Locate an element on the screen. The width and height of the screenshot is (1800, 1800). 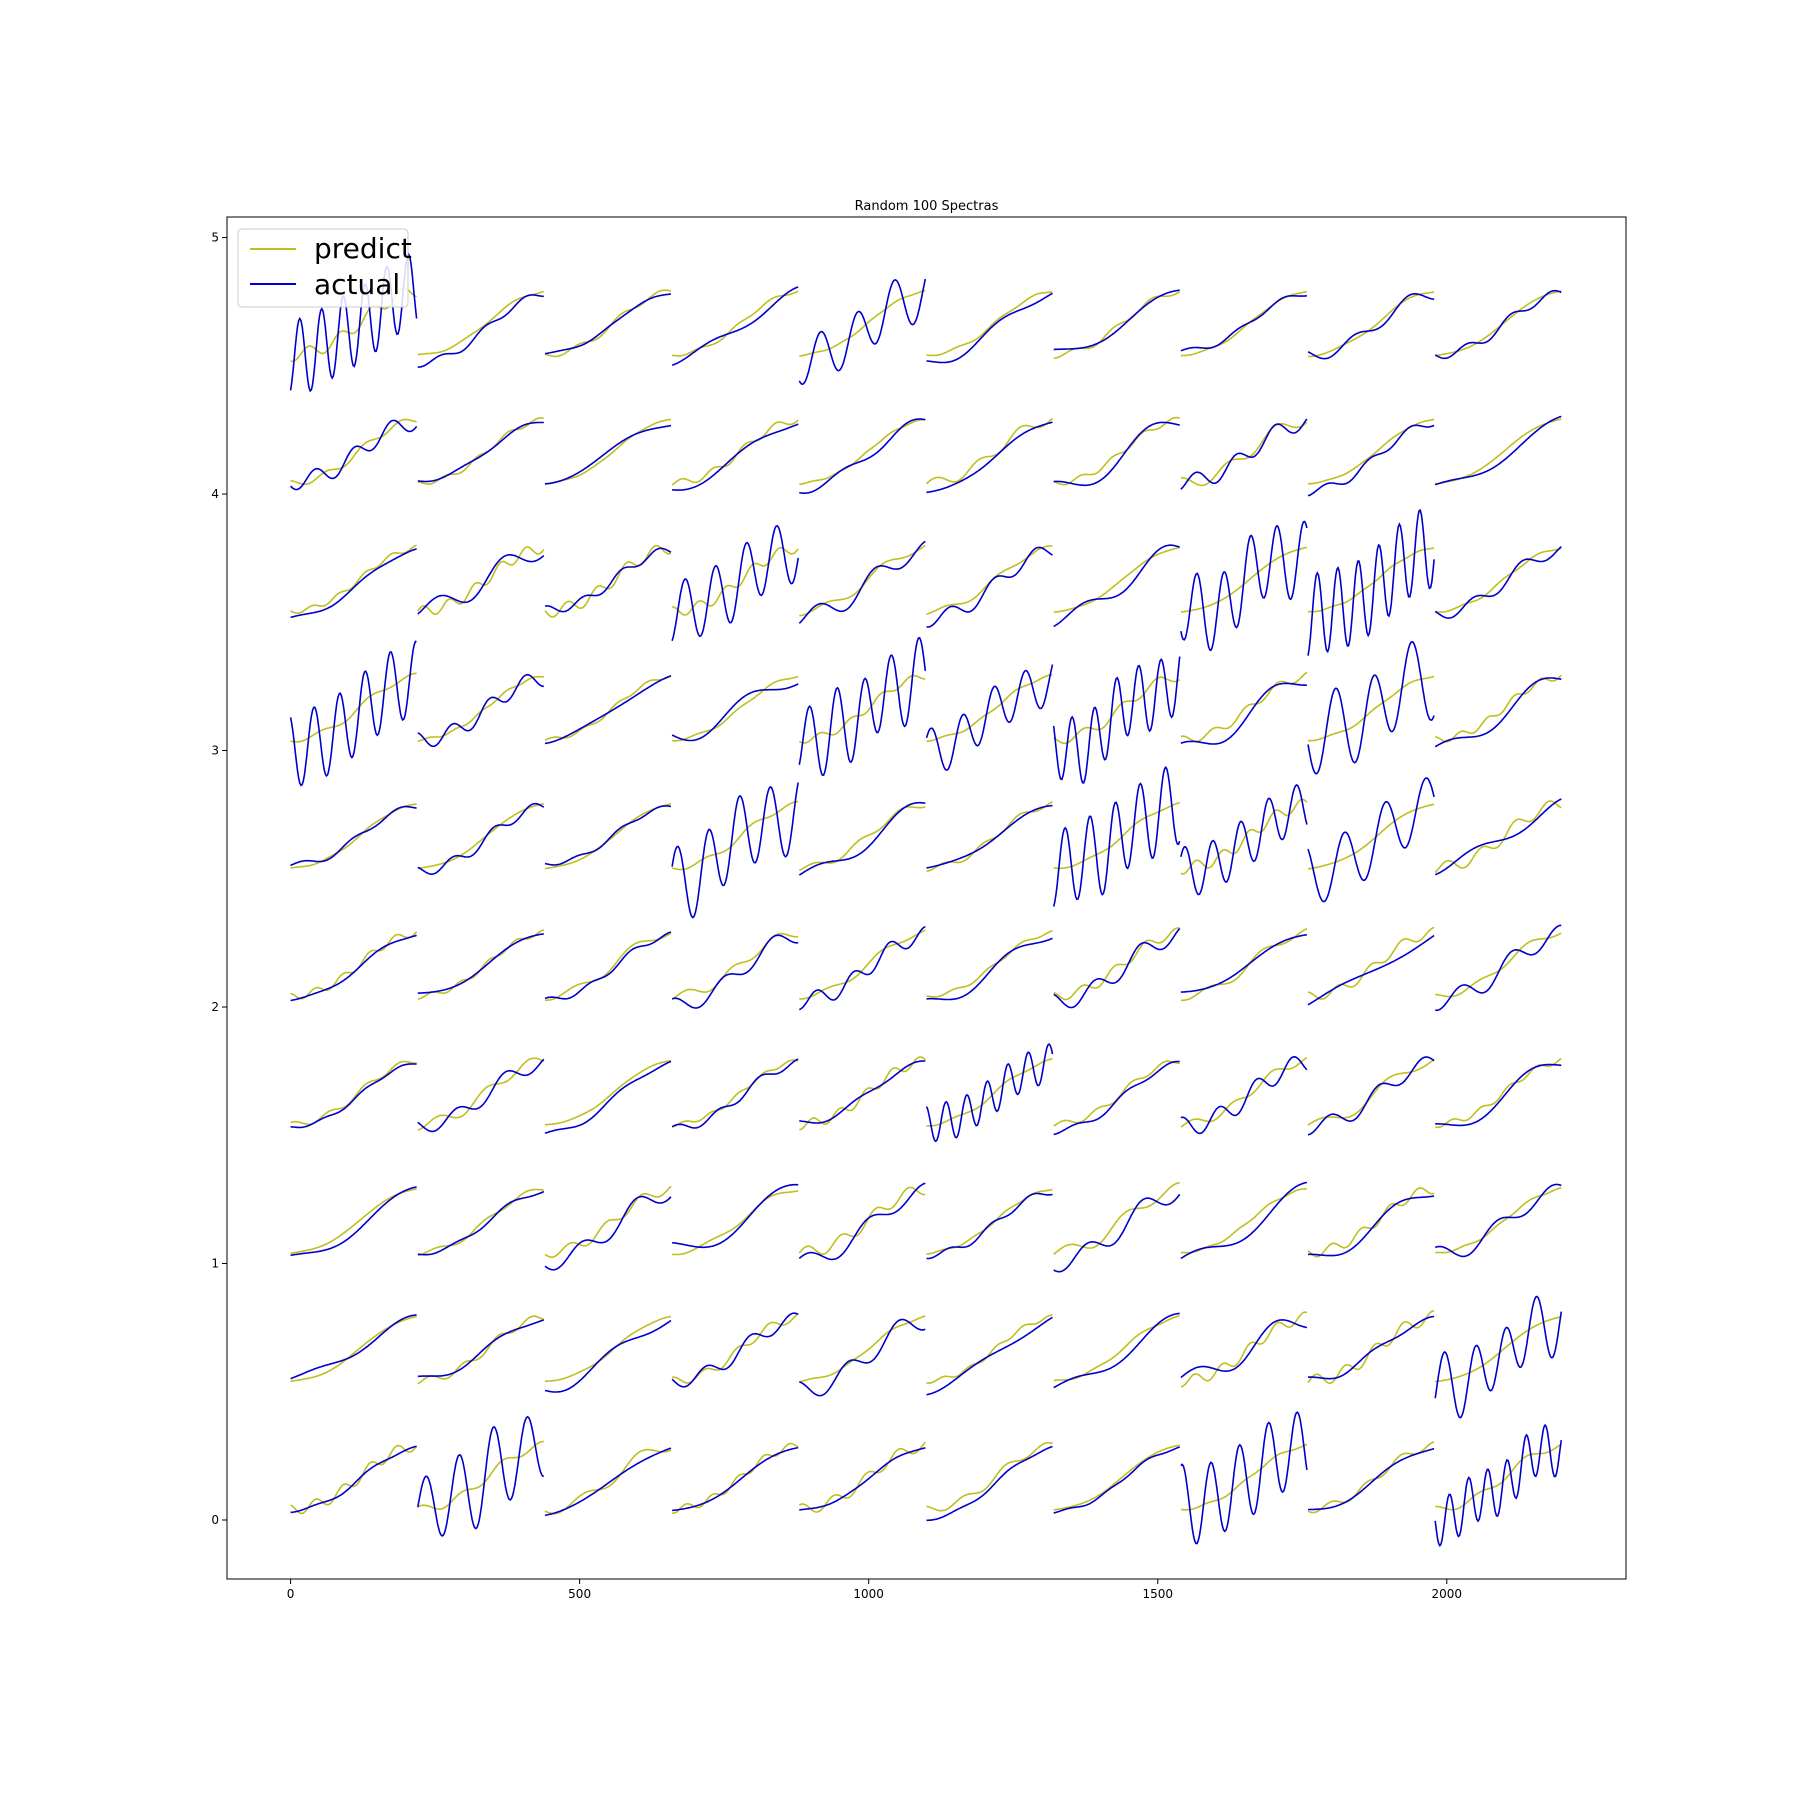
y-tick-label: 3 is located at coordinates (215, 751).